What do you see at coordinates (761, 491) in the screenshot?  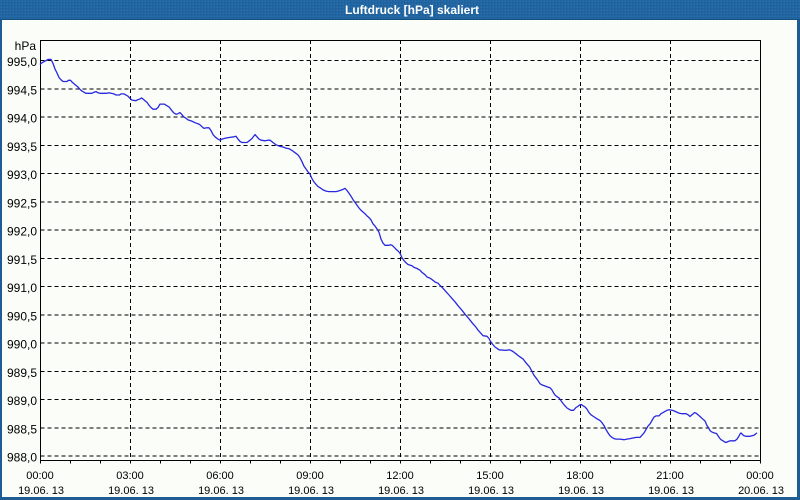 I see `svg-text: 20.06. 13` at bounding box center [761, 491].